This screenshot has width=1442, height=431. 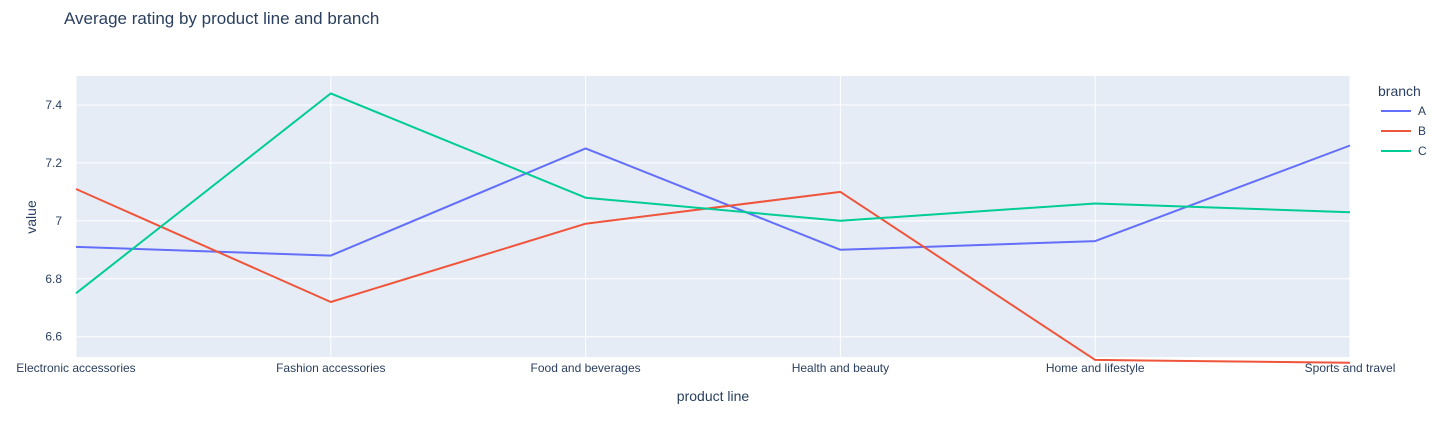 What do you see at coordinates (53, 163) in the screenshot?
I see `y-tick-label: 7.2` at bounding box center [53, 163].